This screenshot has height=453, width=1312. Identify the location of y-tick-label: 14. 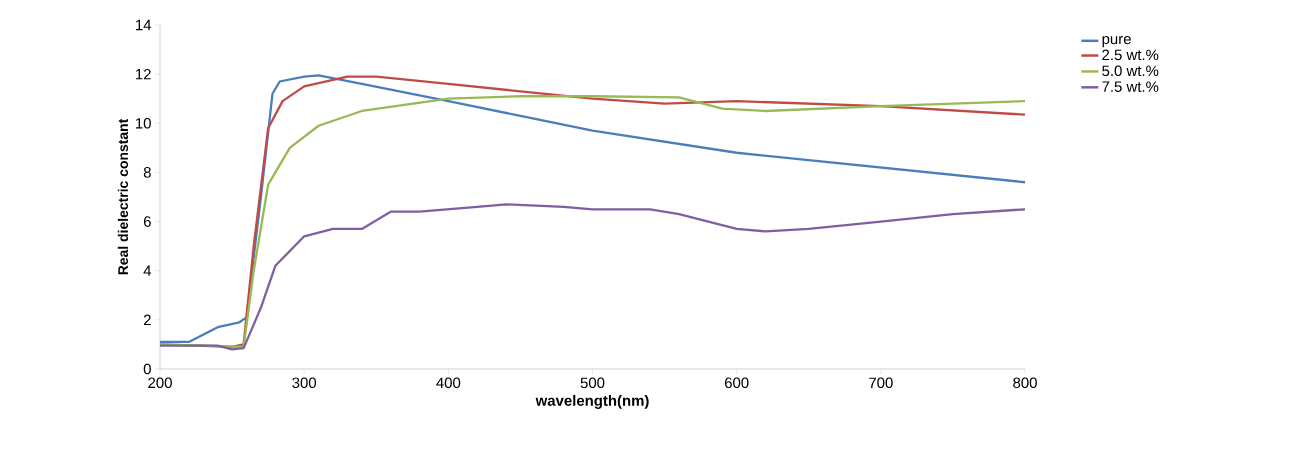
(144, 25).